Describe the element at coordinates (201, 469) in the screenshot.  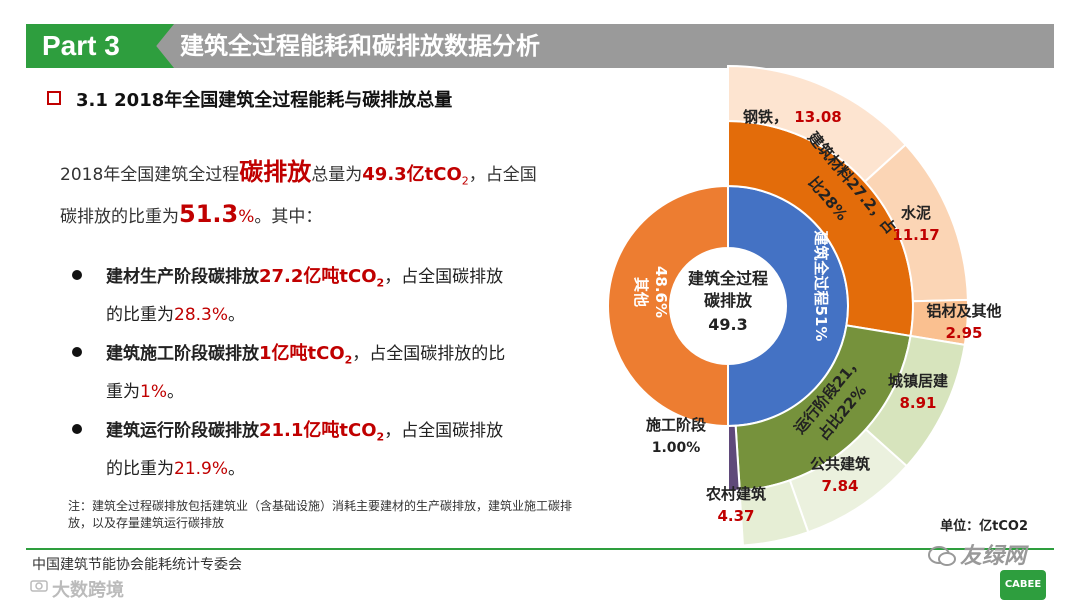
I see `bullet-percent: 21.9%` at that location.